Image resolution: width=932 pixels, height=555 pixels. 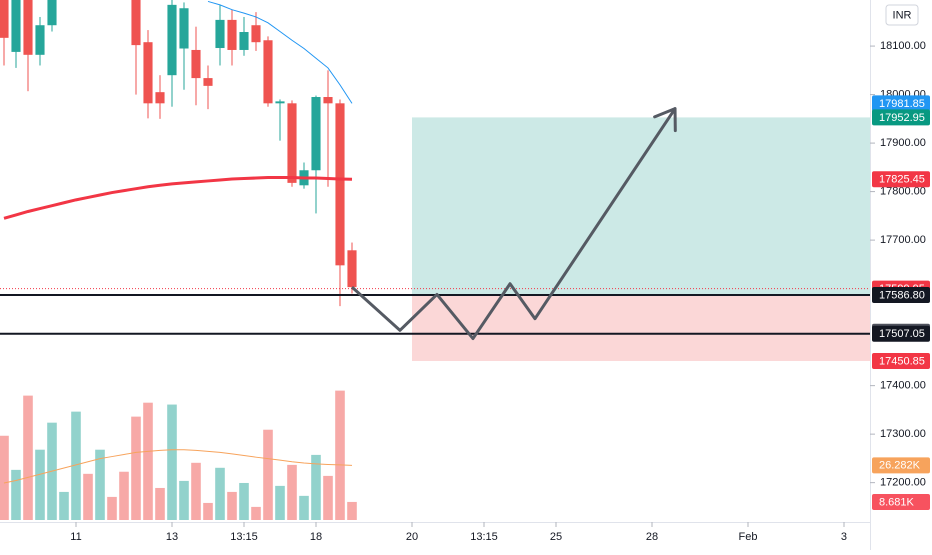 I want to click on price-label: 17825.45, so click(x=902, y=180).